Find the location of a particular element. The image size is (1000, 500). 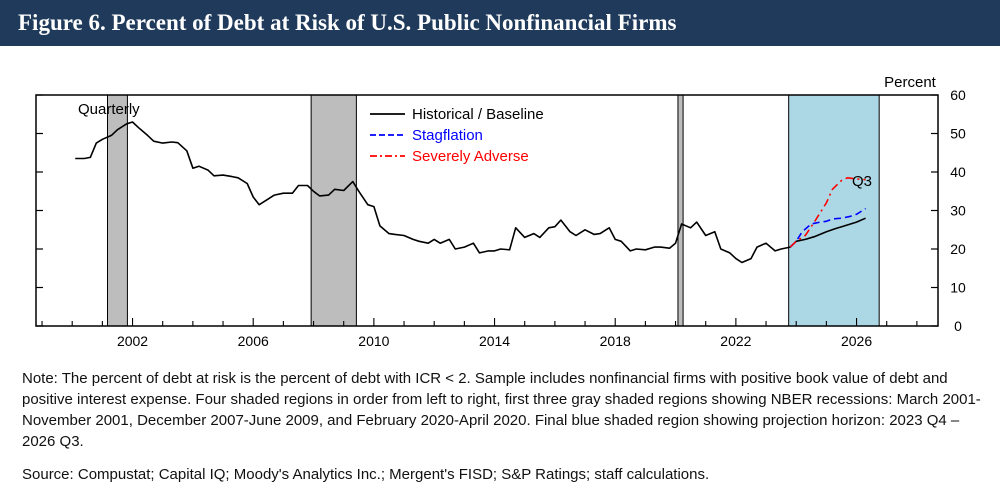

x-tick-label-2010: 2010 is located at coordinates (373, 341).